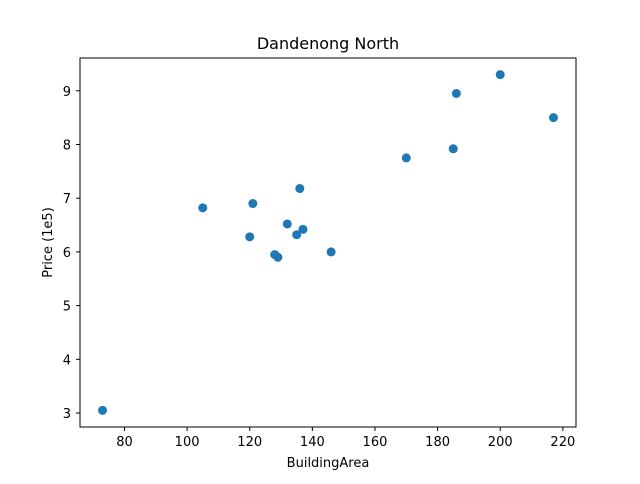  What do you see at coordinates (437, 442) in the screenshot?
I see `x-tick-label: 180` at bounding box center [437, 442].